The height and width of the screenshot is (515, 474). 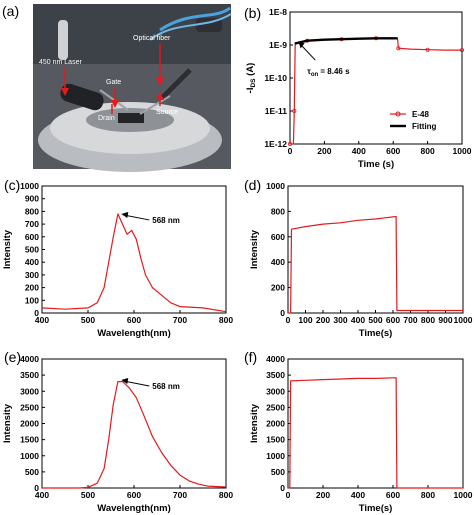 What do you see at coordinates (160, 82) in the screenshot?
I see `arrowhead-optical-fiber` at bounding box center [160, 82].